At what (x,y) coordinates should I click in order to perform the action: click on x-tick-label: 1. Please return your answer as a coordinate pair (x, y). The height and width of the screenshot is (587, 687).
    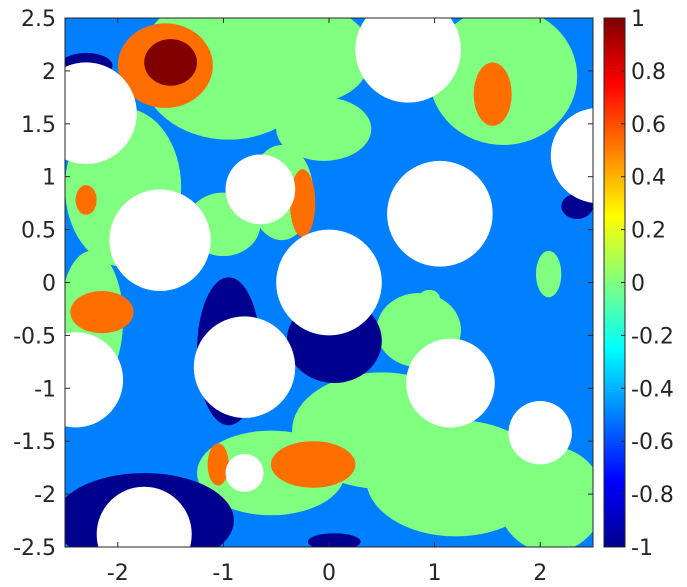
    Looking at the image, I should click on (435, 573).